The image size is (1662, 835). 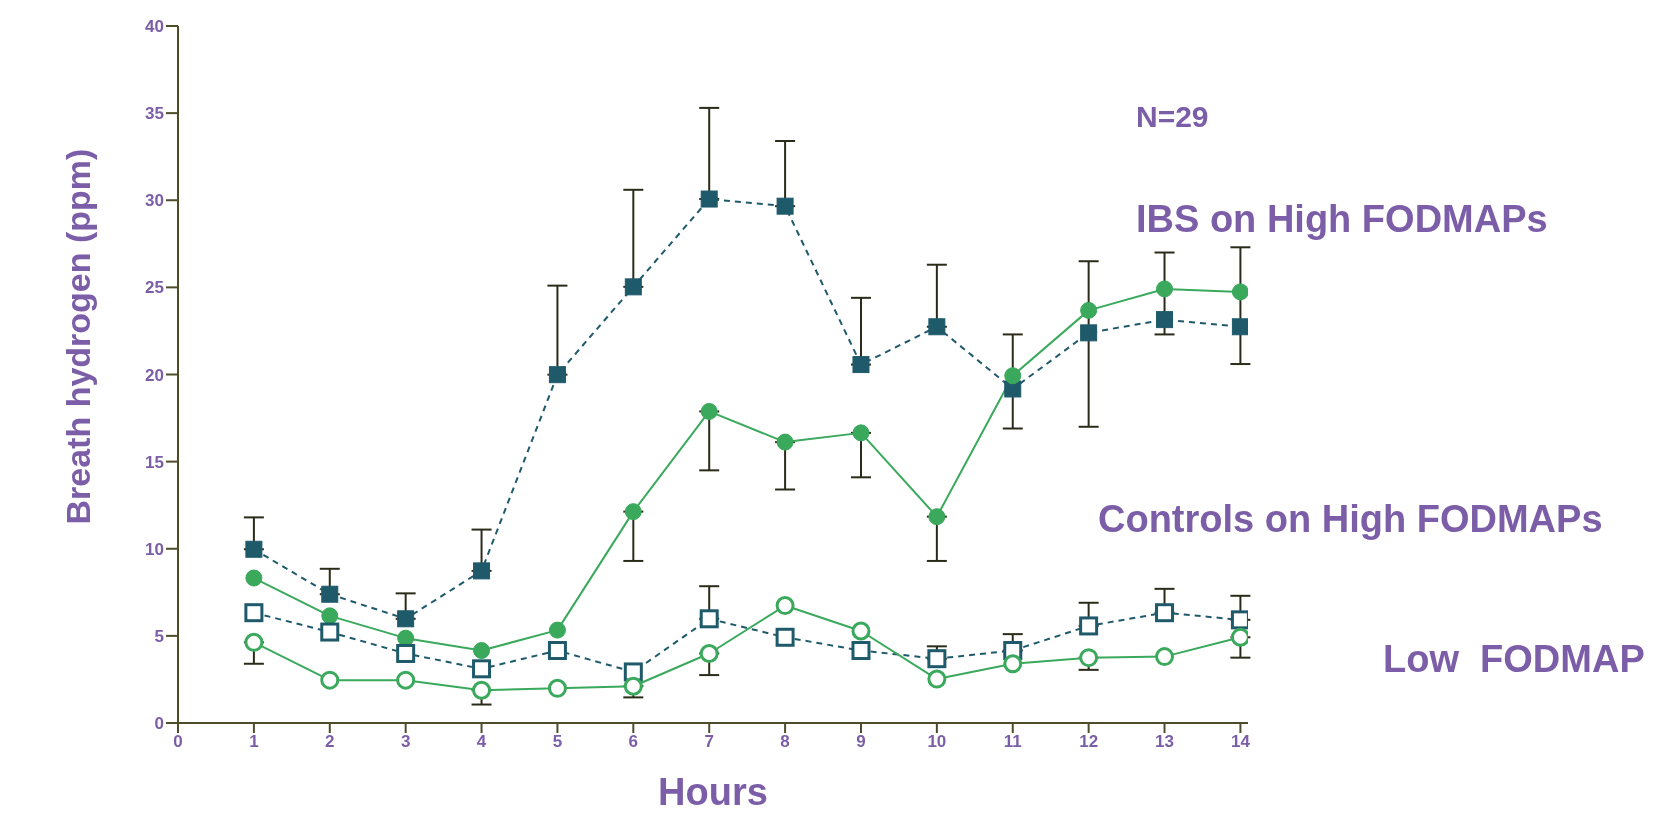 I want to click on x-tick-label: 4, so click(x=481, y=742).